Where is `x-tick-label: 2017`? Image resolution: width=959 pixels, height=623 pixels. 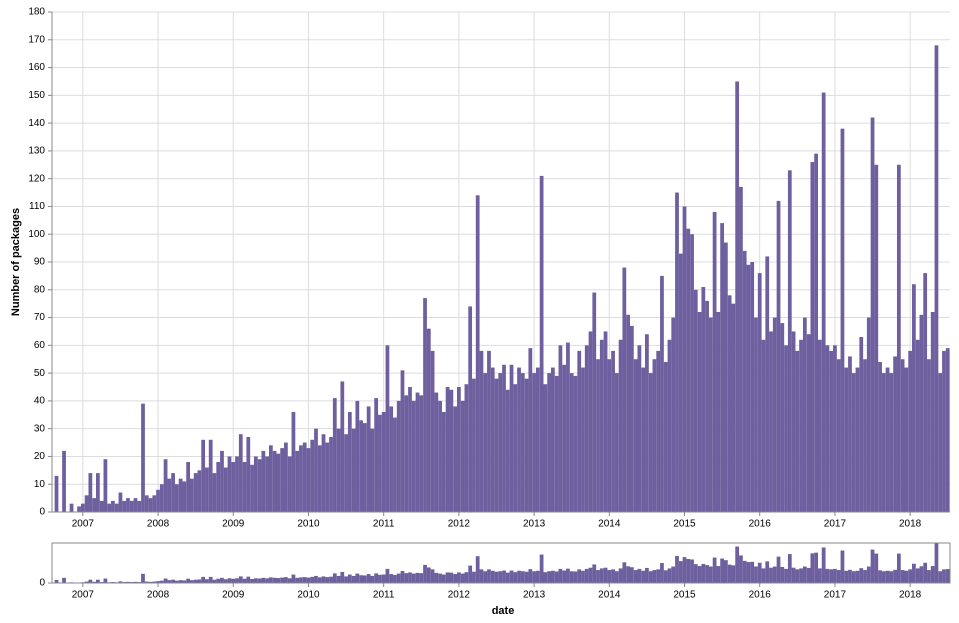
x-tick-label: 2017 is located at coordinates (835, 524).